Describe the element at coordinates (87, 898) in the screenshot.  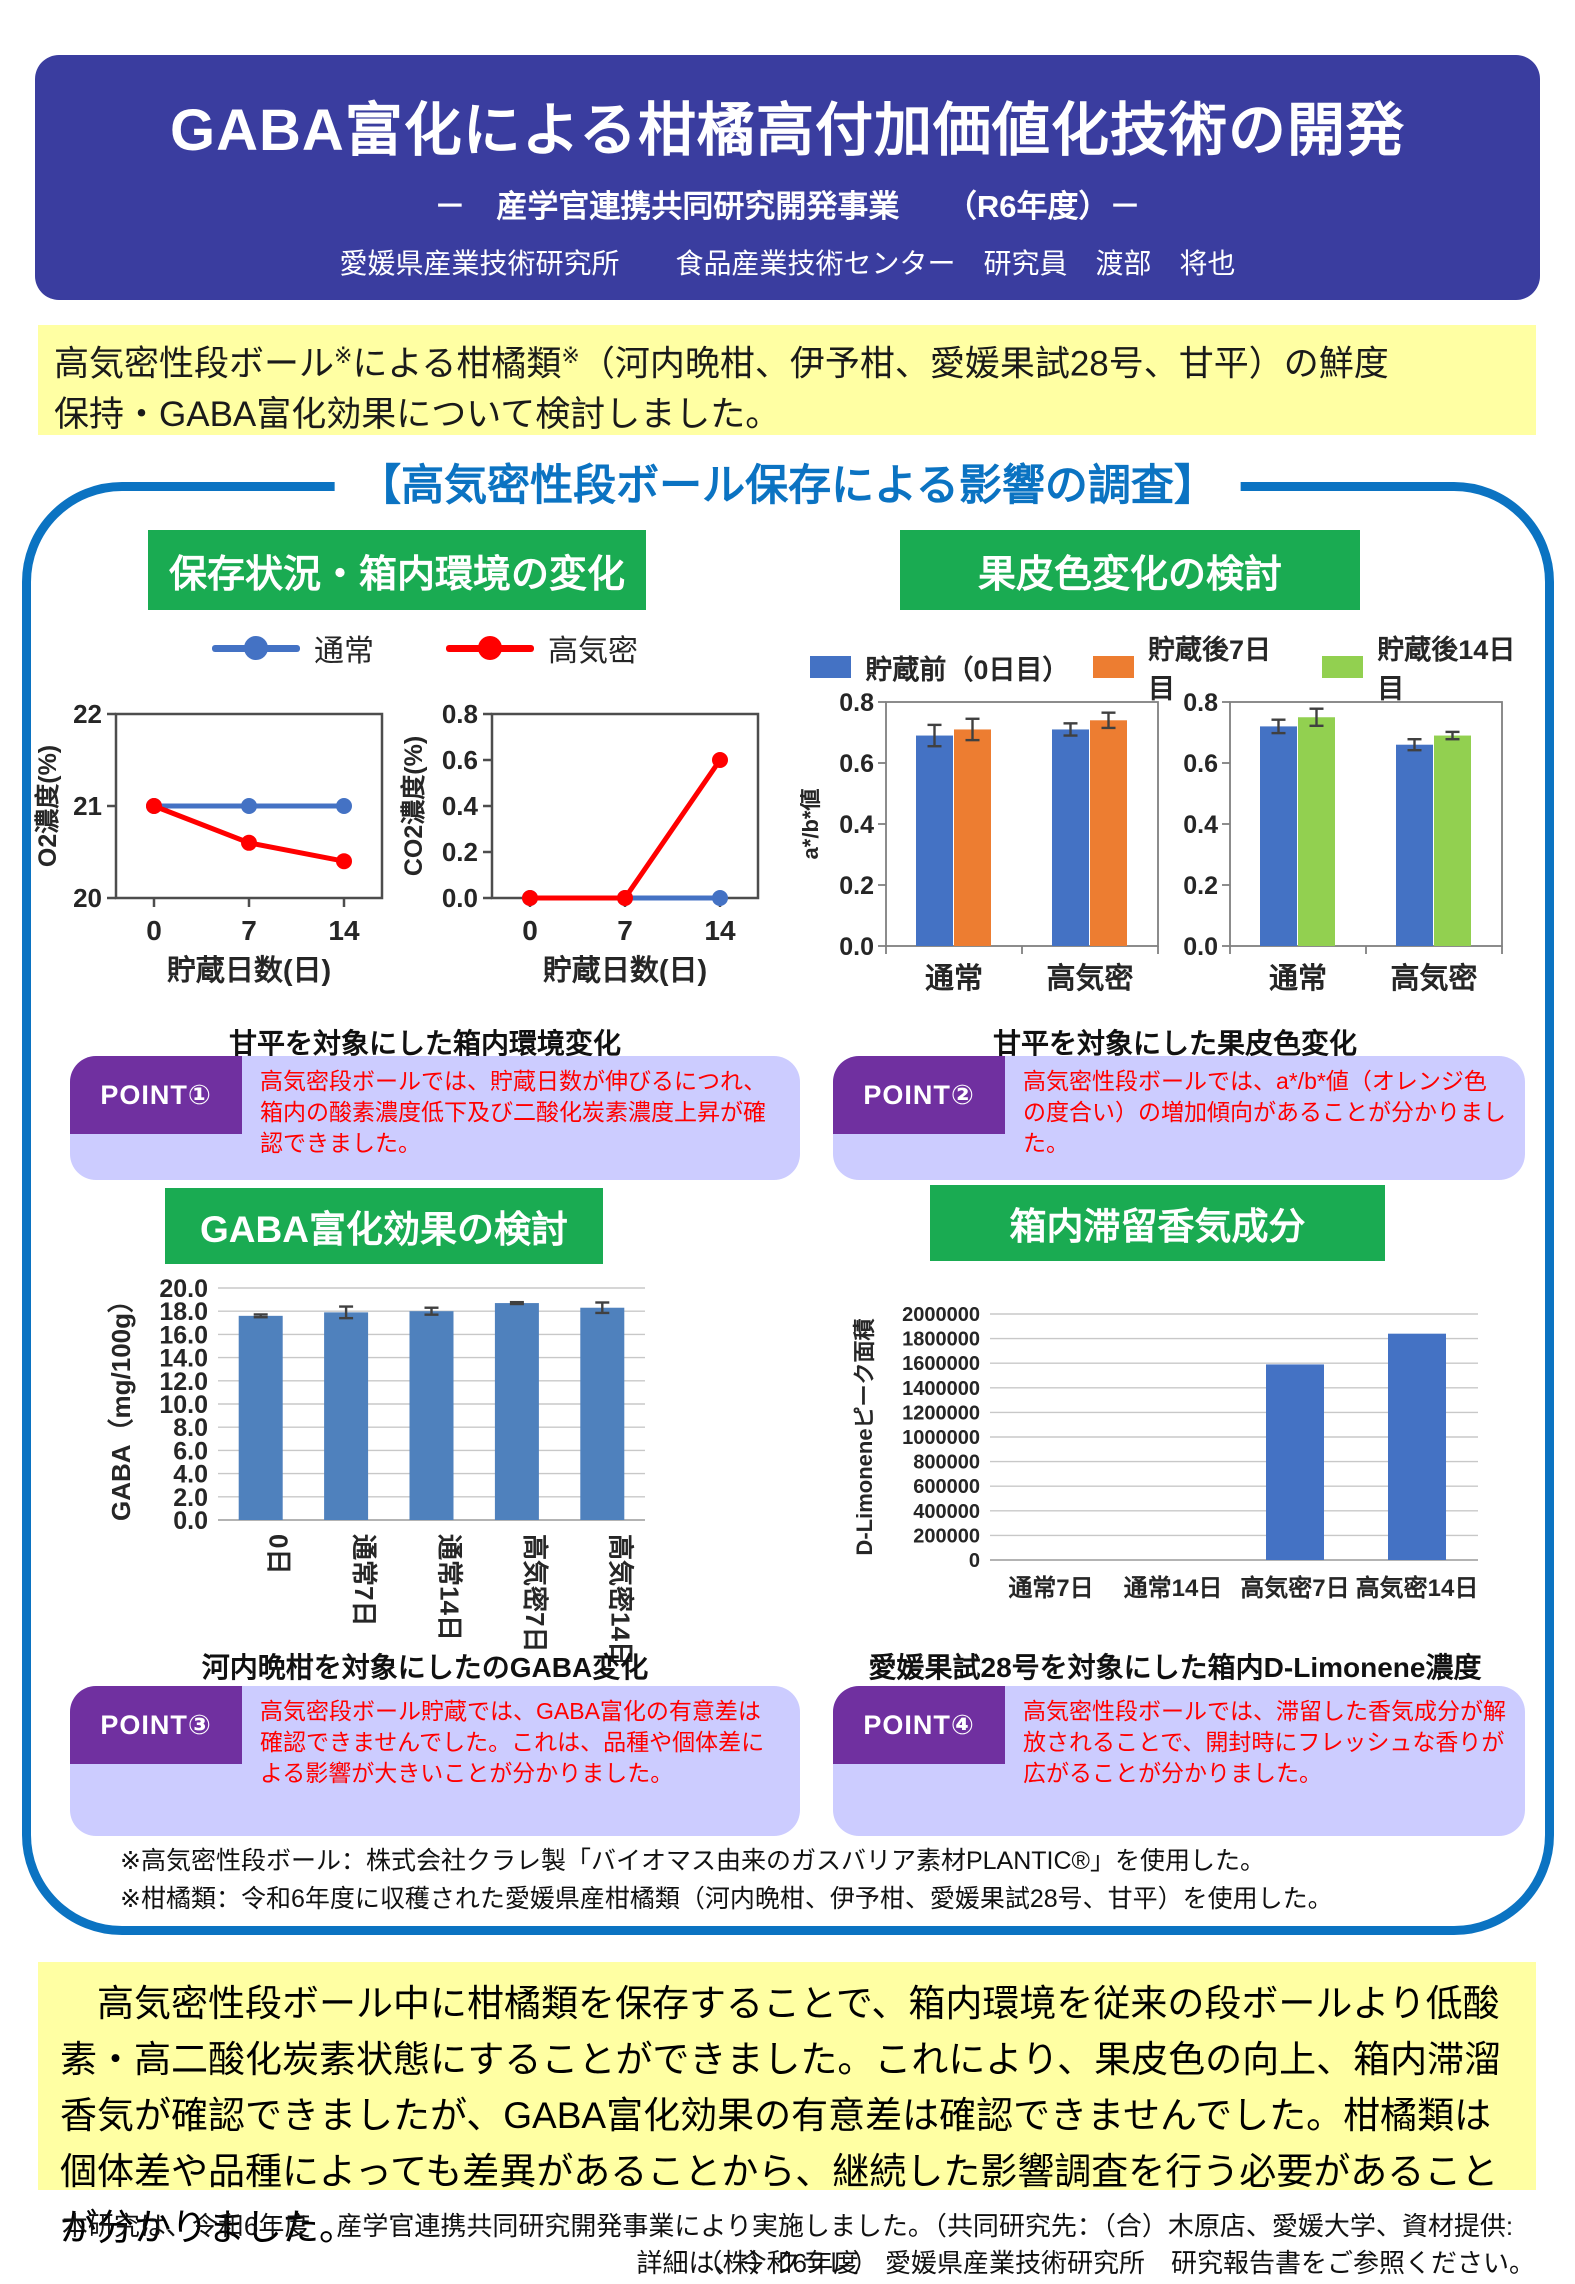
I see `svg-text: 20` at that location.